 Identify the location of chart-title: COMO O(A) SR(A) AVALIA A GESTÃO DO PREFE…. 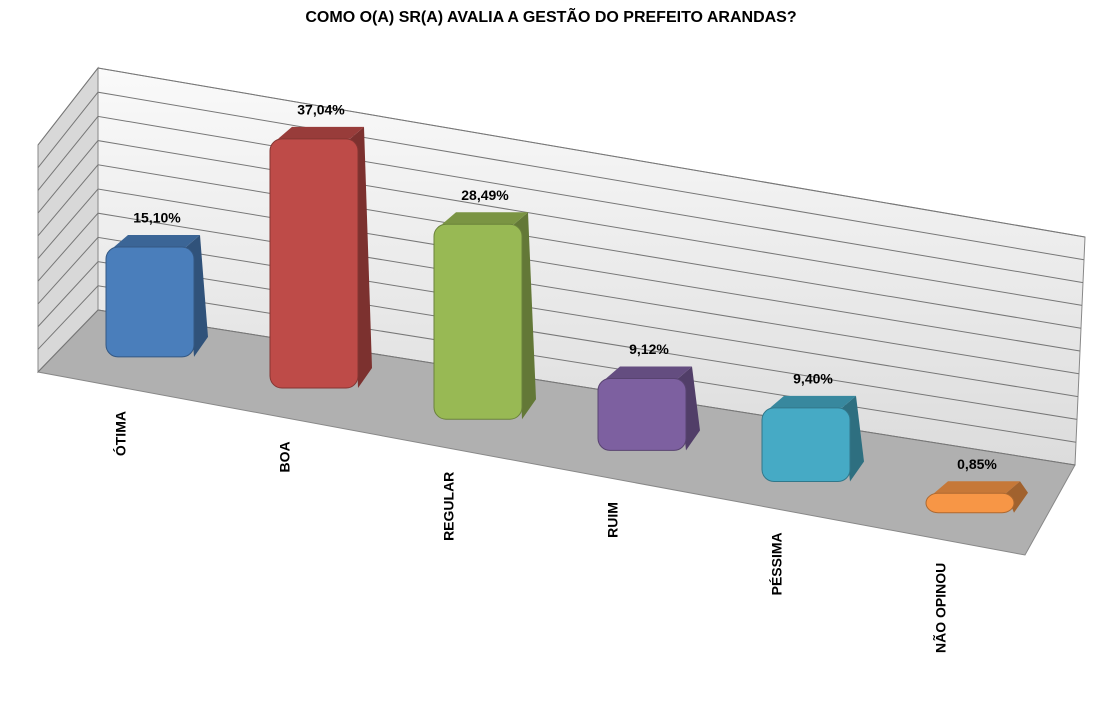
(550, 16).